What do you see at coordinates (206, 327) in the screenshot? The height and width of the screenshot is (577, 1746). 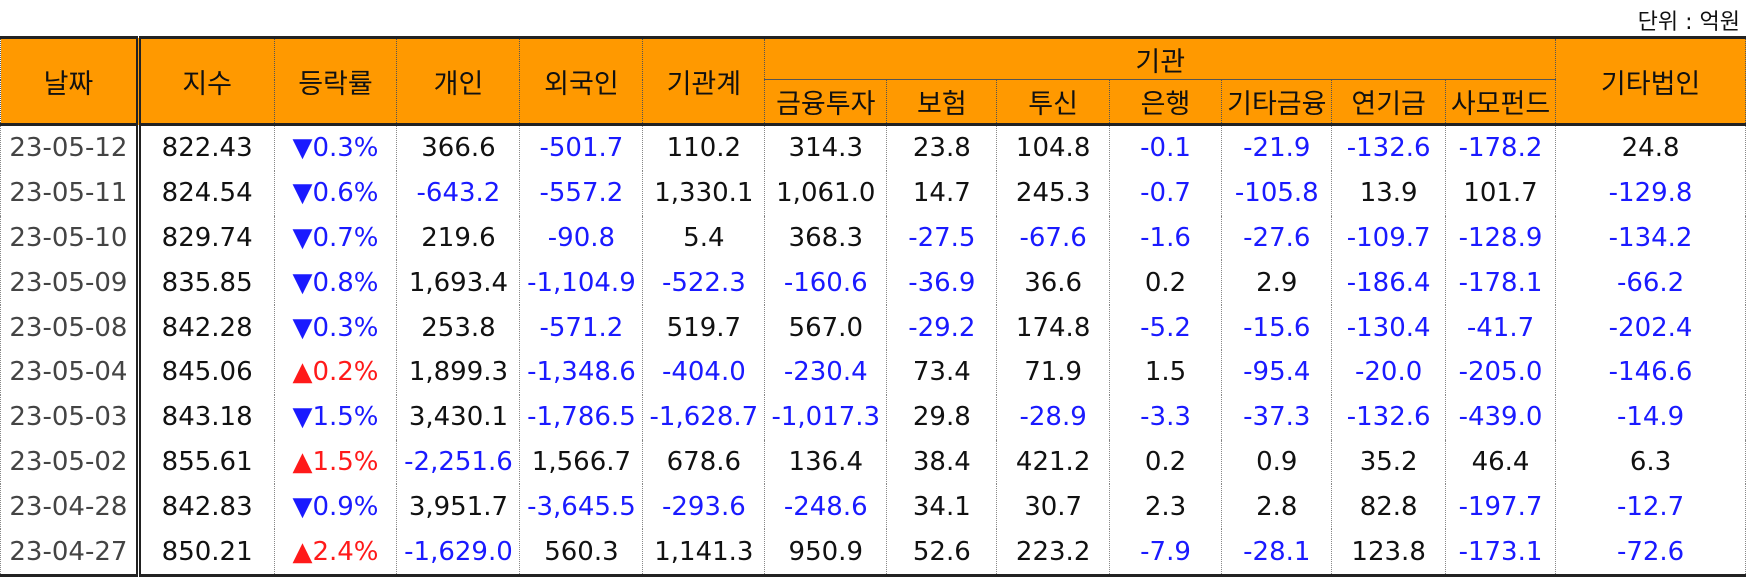 I see `cell-index: 842.28` at bounding box center [206, 327].